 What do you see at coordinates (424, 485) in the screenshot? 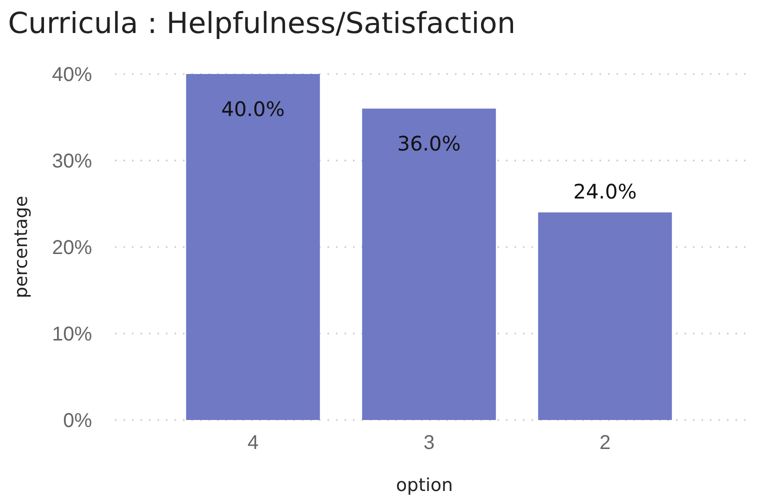
I see `x-axis-title: option` at bounding box center [424, 485].